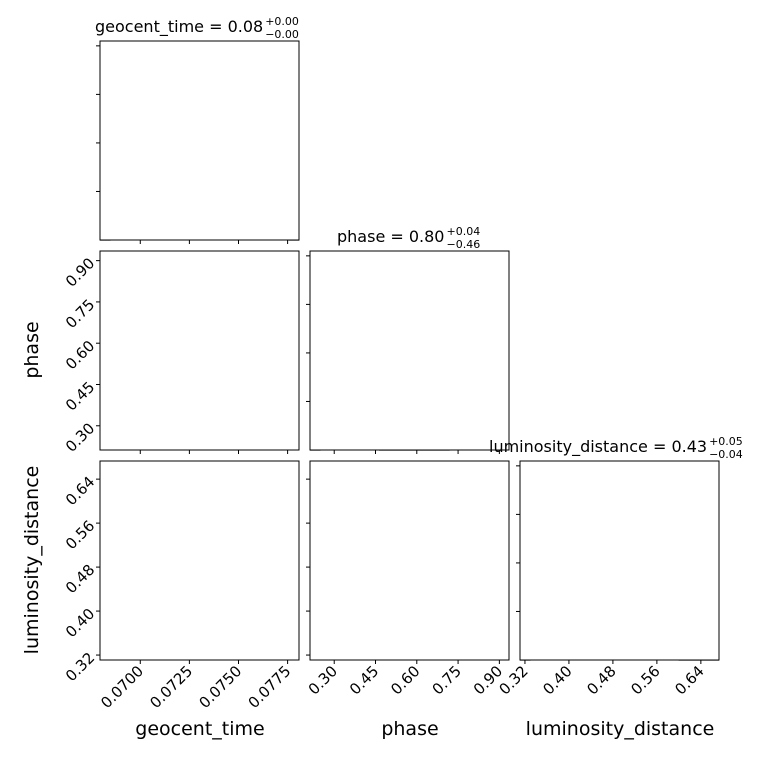 This screenshot has width=760, height=760. Describe the element at coordinates (726, 441) in the screenshot. I see `title-sup: +0.05` at that location.